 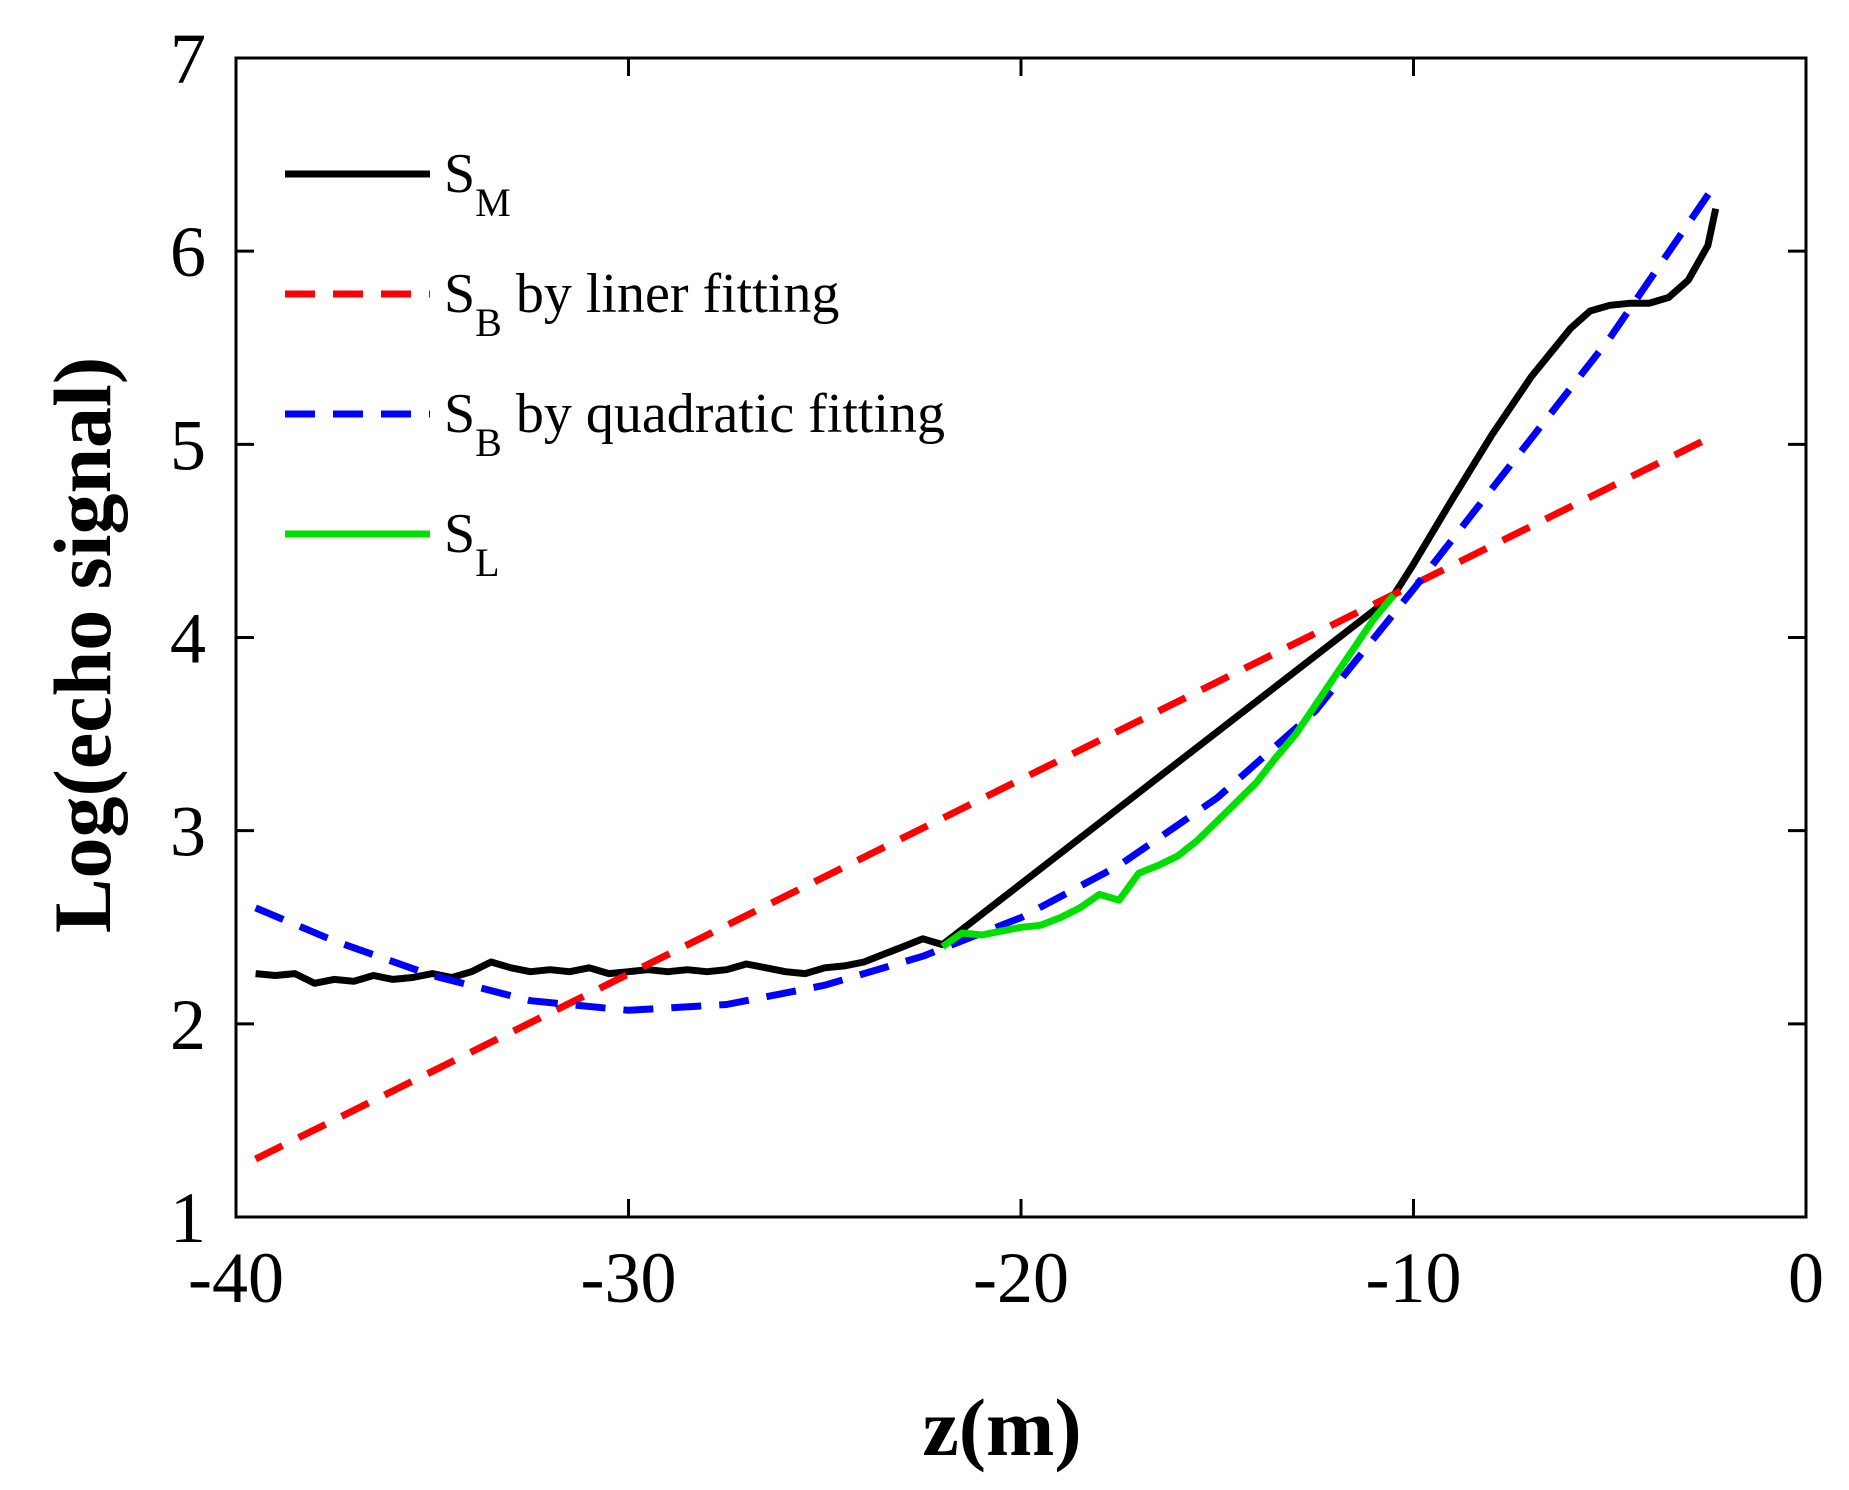 I want to click on legend-label-3: SB by quadratic fitting, so click(x=694, y=424).